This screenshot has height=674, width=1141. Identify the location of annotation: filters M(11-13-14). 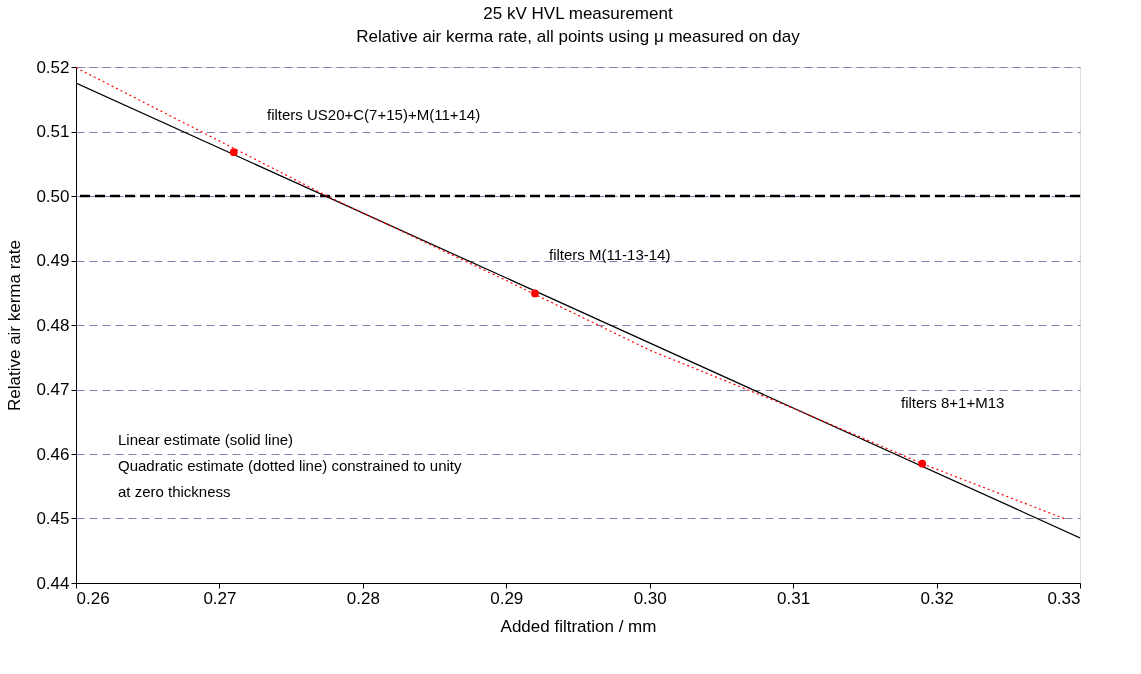
(610, 254).